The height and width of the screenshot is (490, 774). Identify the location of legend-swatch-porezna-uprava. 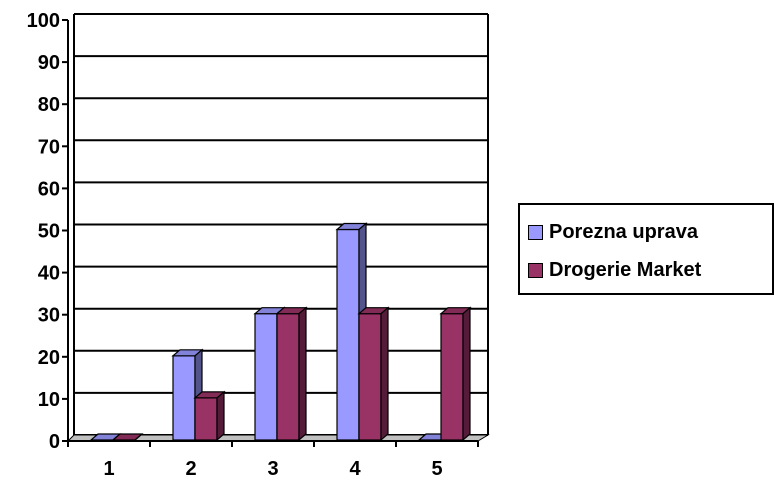
(535, 232).